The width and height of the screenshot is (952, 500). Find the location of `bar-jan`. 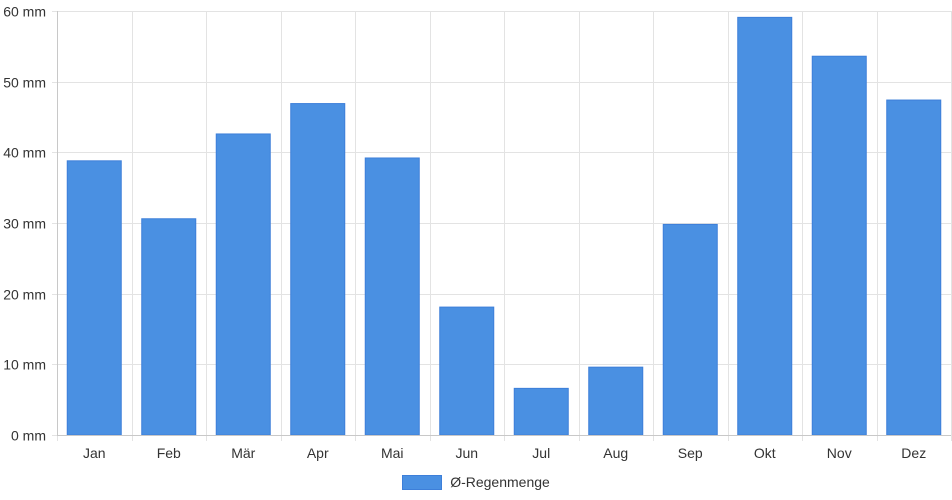

bar-jan is located at coordinates (94, 298).